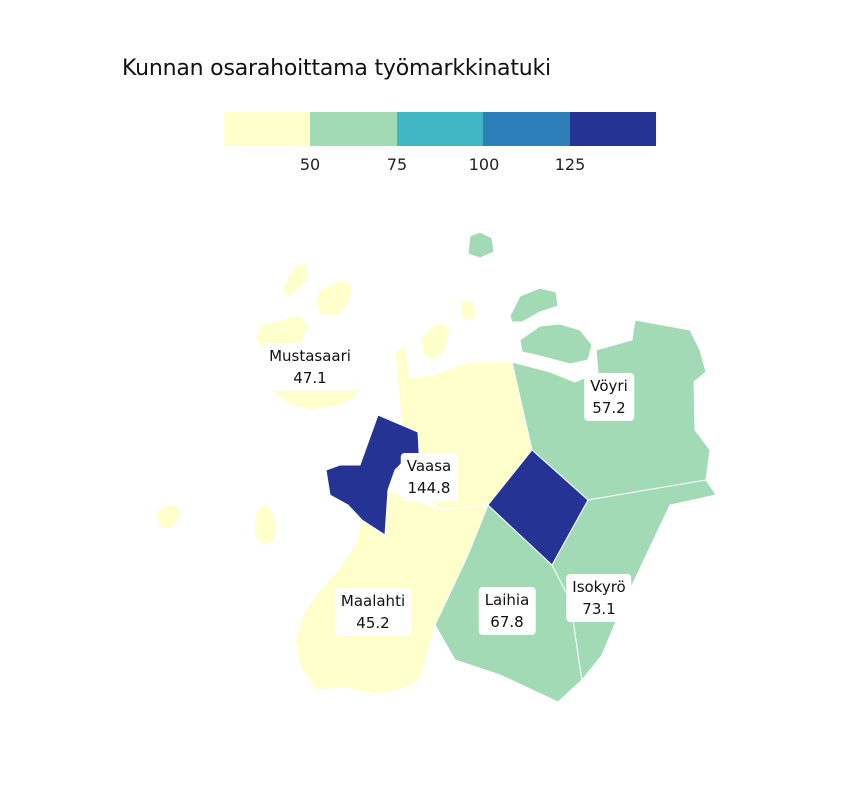  I want to click on region-vaasa, so click(457, 490).